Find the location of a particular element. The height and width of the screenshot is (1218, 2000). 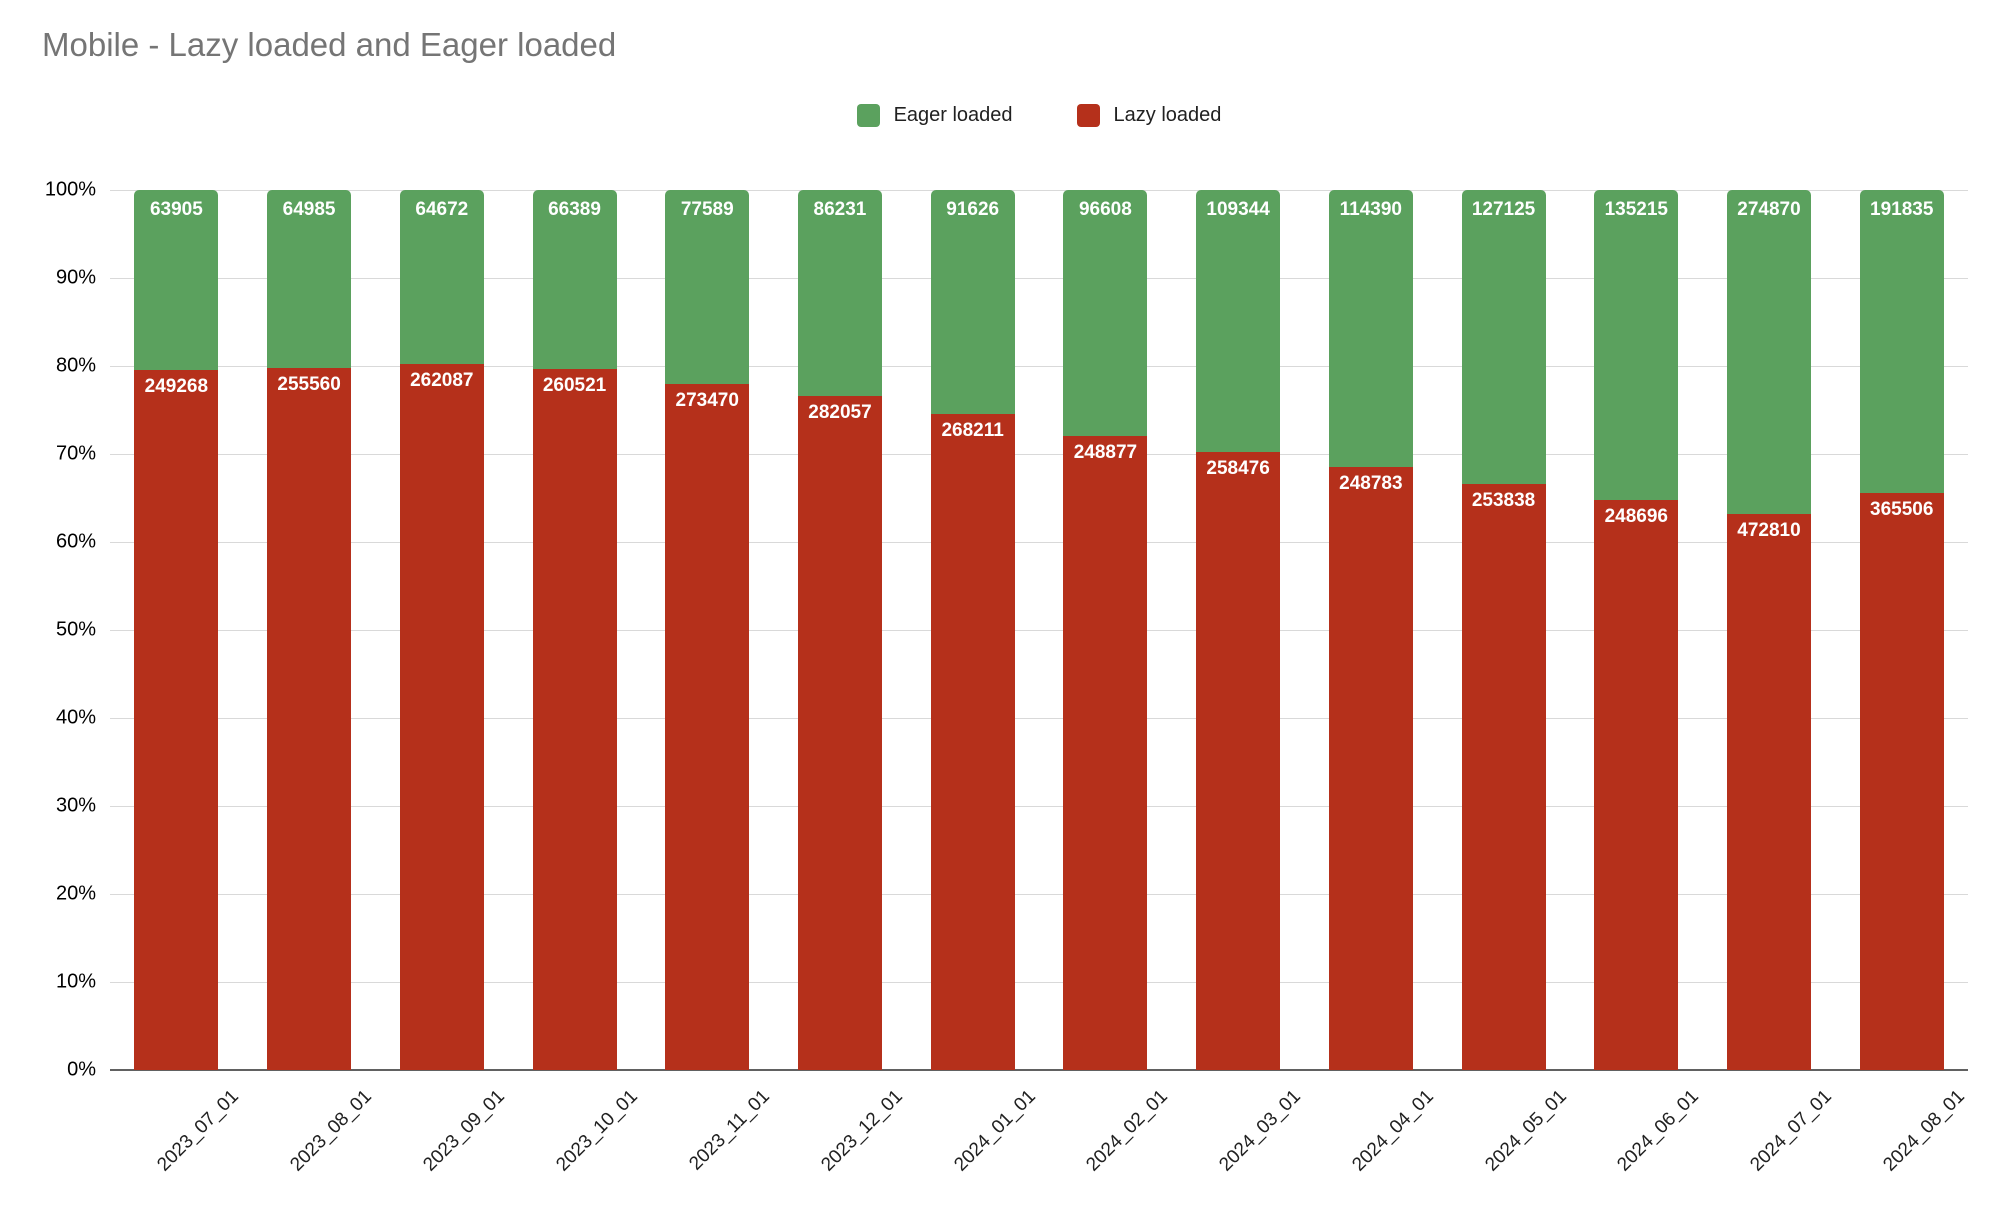

bar-group: 64672 262087 is located at coordinates (441, 630).